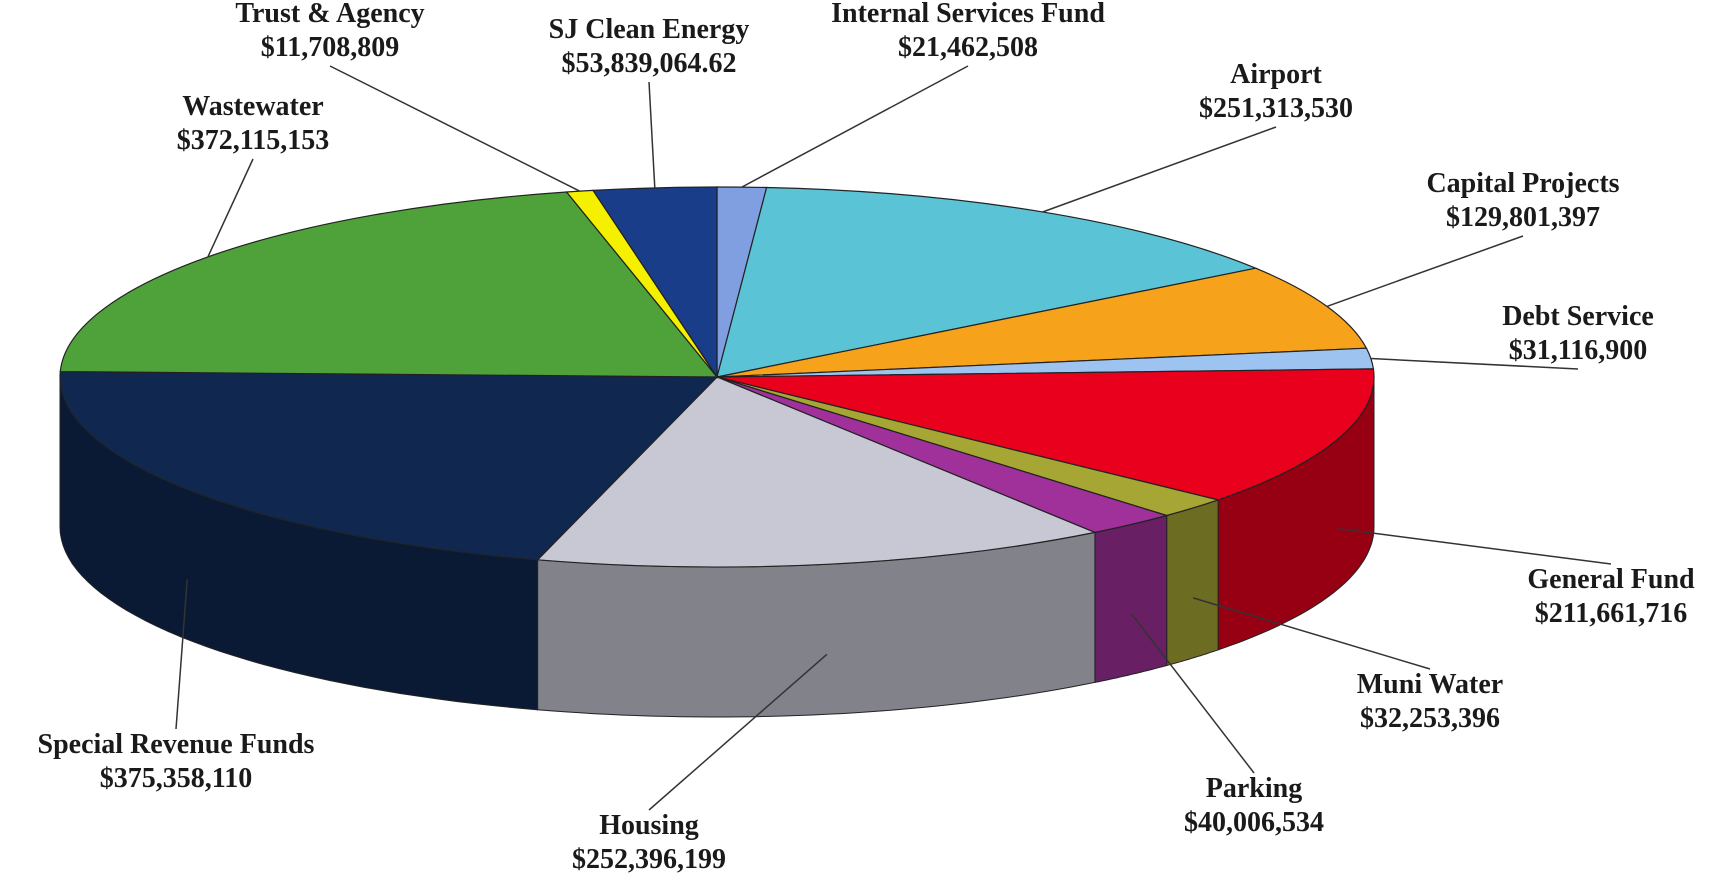 This screenshot has height=889, width=1723. I want to click on category-name: Wastewater, so click(253, 106).